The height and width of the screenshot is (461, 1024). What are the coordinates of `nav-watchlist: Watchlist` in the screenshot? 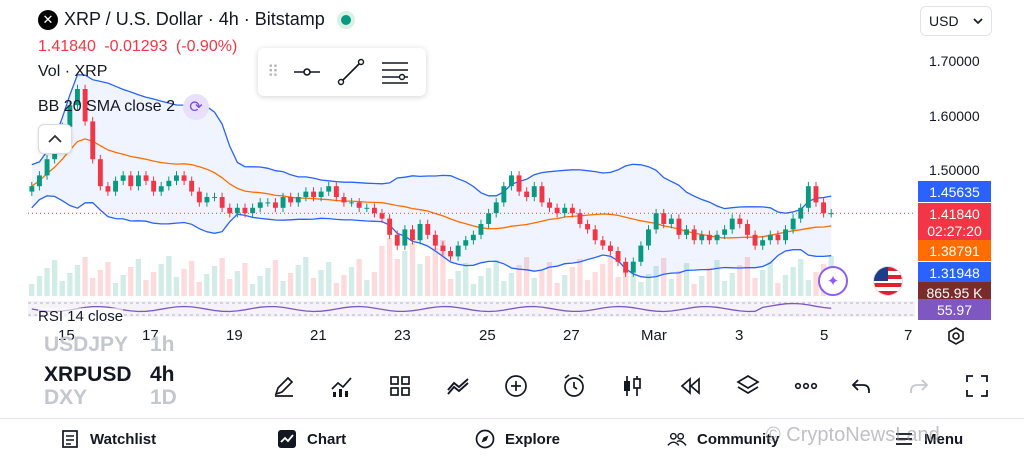 It's located at (108, 439).